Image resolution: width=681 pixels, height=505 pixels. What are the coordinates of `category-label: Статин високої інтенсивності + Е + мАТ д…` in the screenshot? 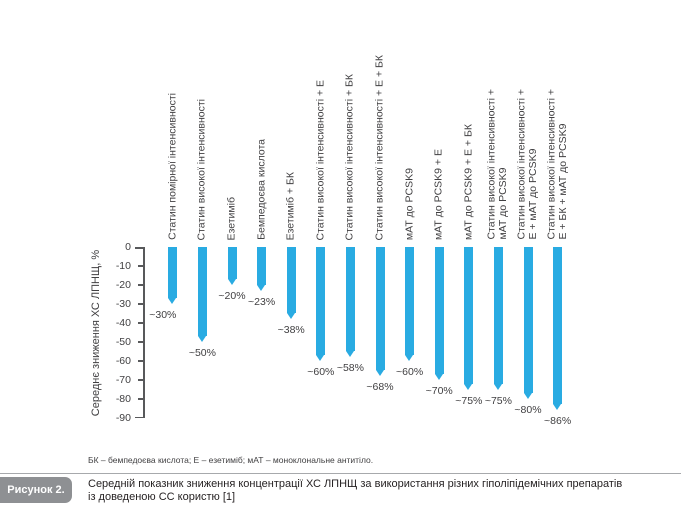 It's located at (527, 164).